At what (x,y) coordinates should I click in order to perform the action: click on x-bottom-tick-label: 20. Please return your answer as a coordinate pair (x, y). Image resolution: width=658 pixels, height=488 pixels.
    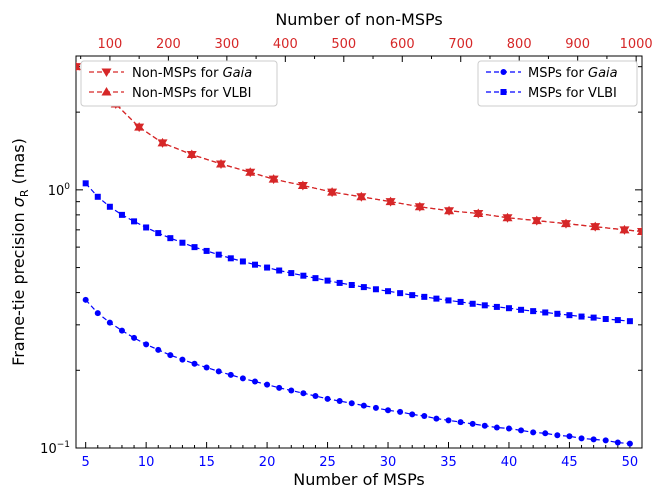
    Looking at the image, I should click on (267, 462).